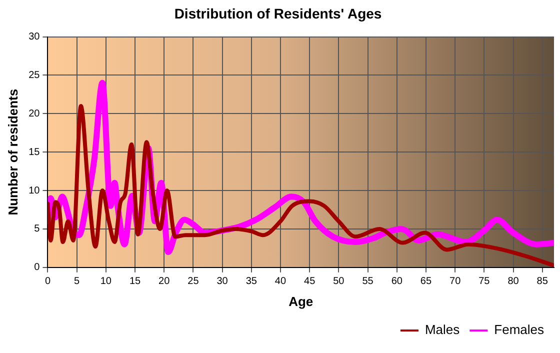  I want to click on x-tick-label: 30, so click(222, 282).